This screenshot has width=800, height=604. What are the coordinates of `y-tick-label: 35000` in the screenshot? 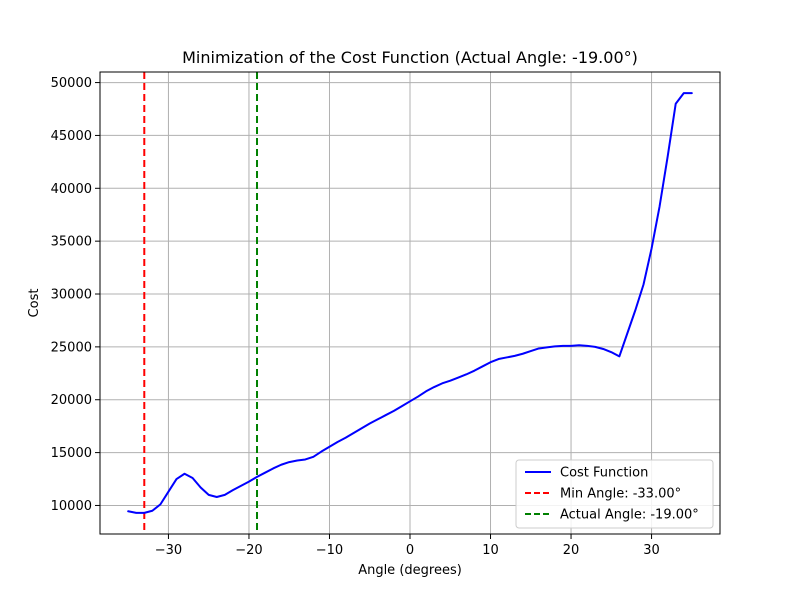 It's located at (71, 242).